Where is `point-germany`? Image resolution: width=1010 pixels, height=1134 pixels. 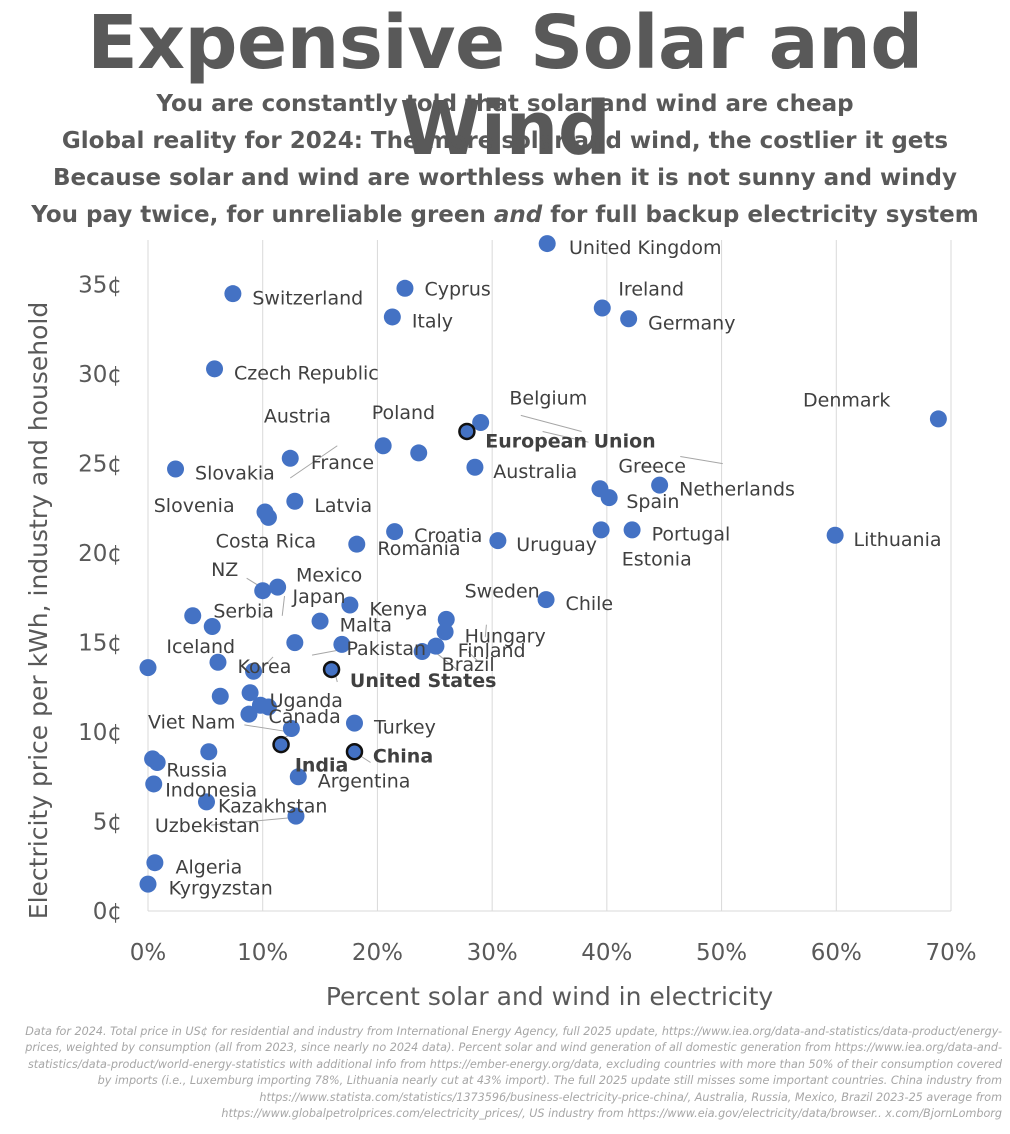 point-germany is located at coordinates (629, 319).